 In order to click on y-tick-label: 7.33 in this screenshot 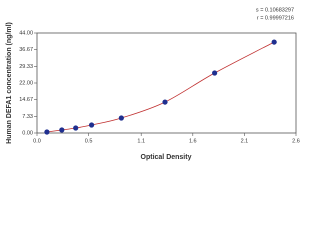, I will do `click(27, 117)`.